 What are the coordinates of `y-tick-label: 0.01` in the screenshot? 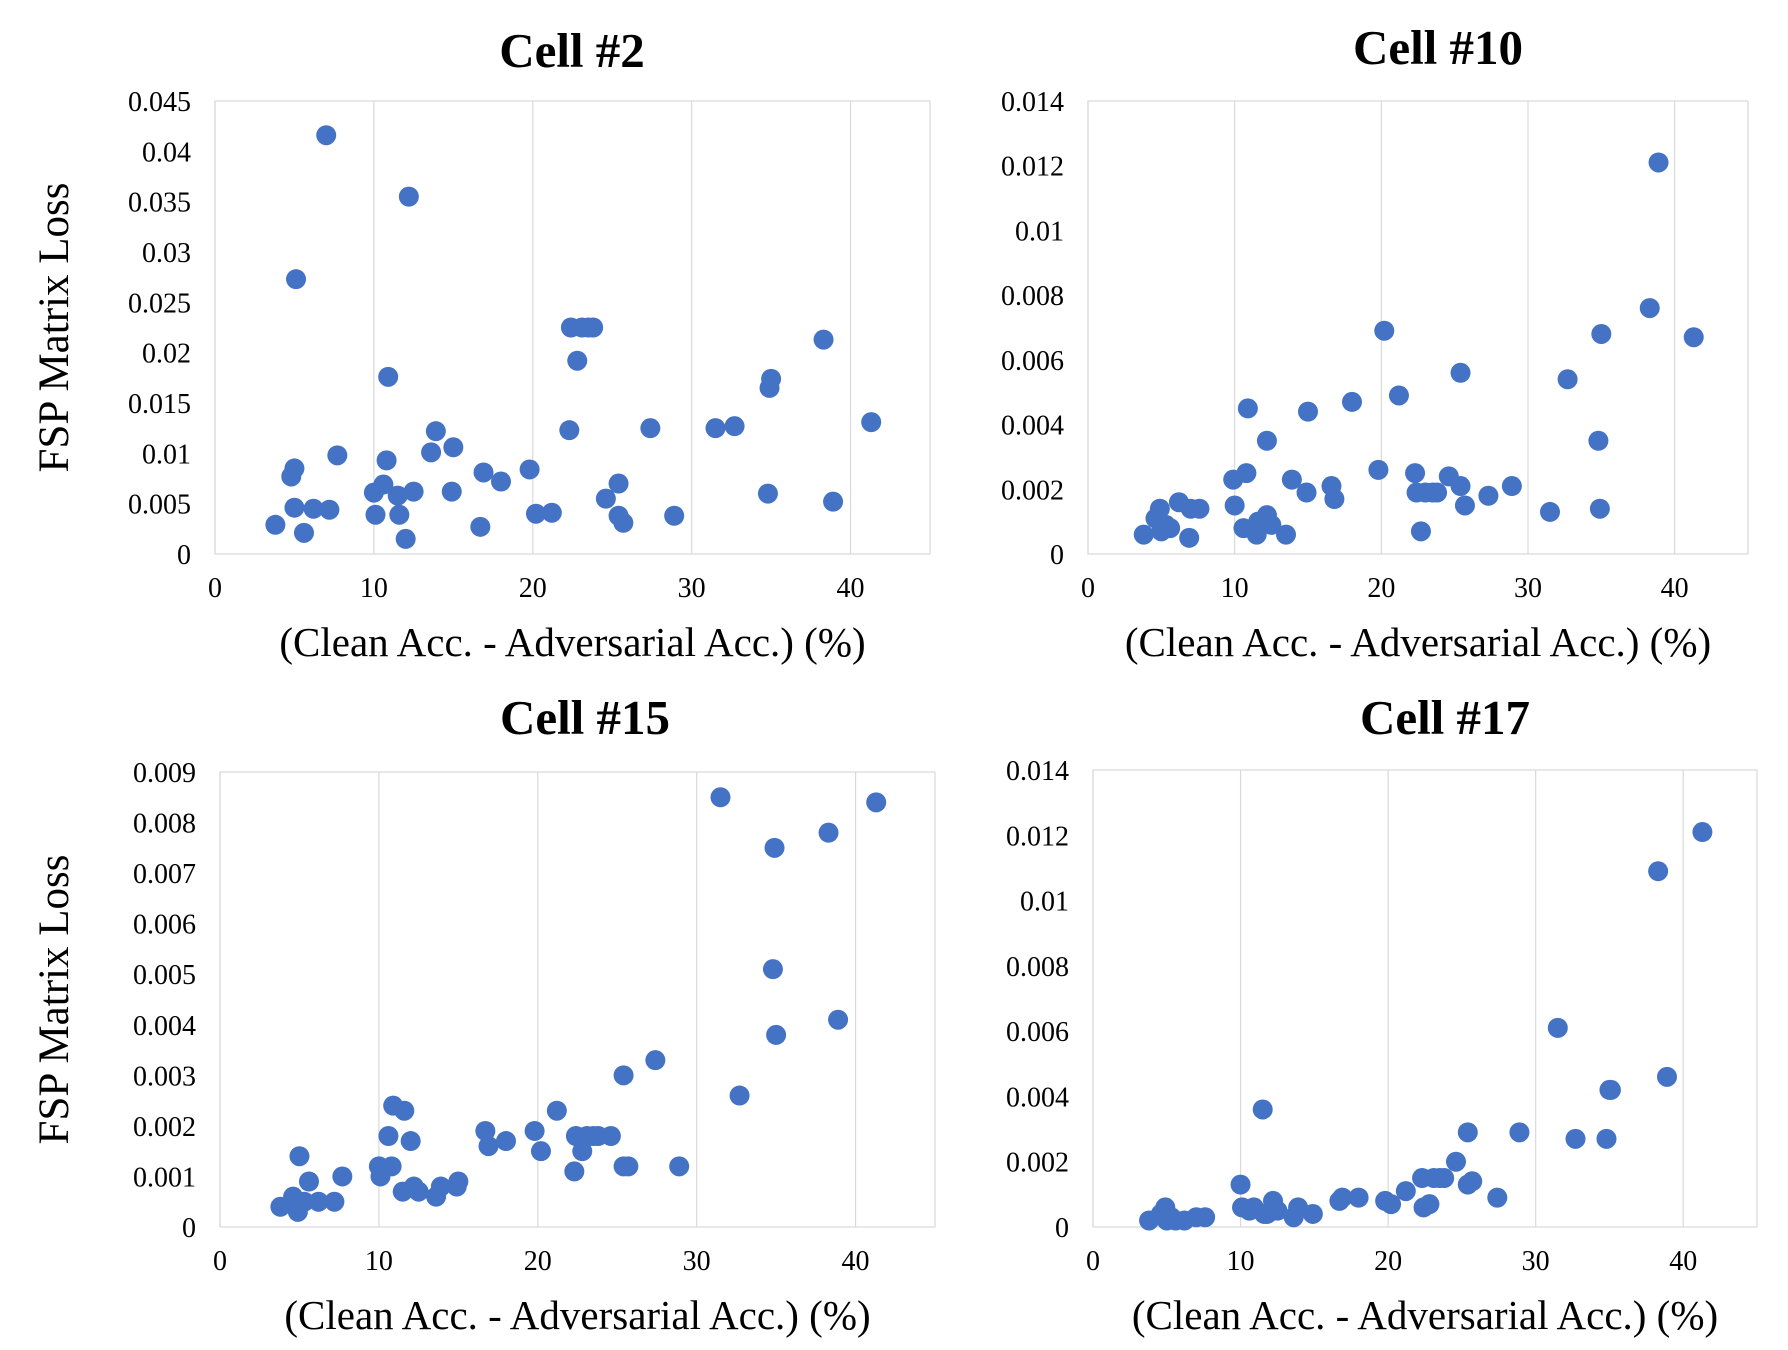 It's located at (1039, 231).